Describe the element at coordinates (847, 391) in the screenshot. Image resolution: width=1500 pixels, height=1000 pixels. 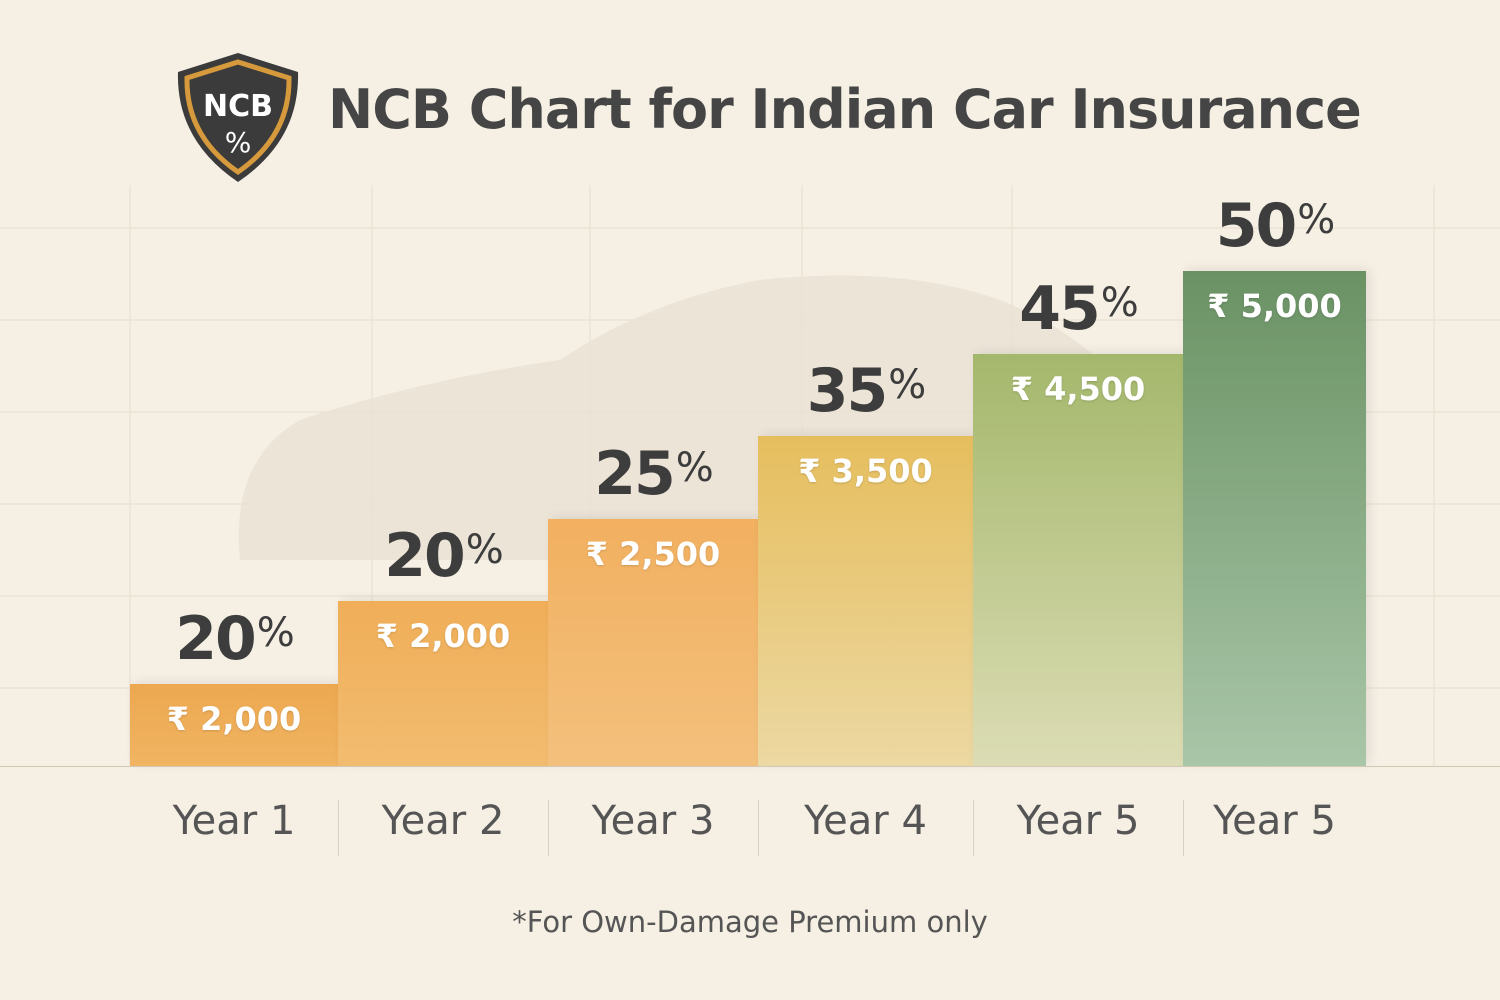
I see `percent-value: 35` at that location.